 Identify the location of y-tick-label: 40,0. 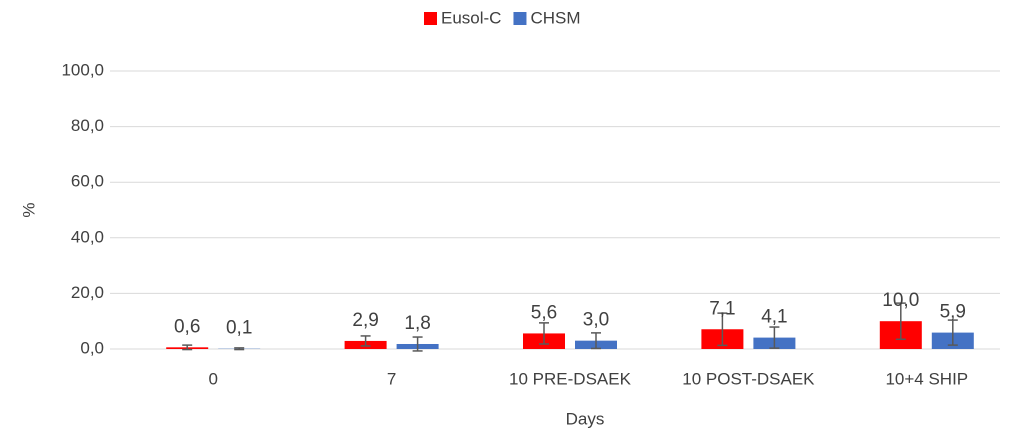
(87, 236).